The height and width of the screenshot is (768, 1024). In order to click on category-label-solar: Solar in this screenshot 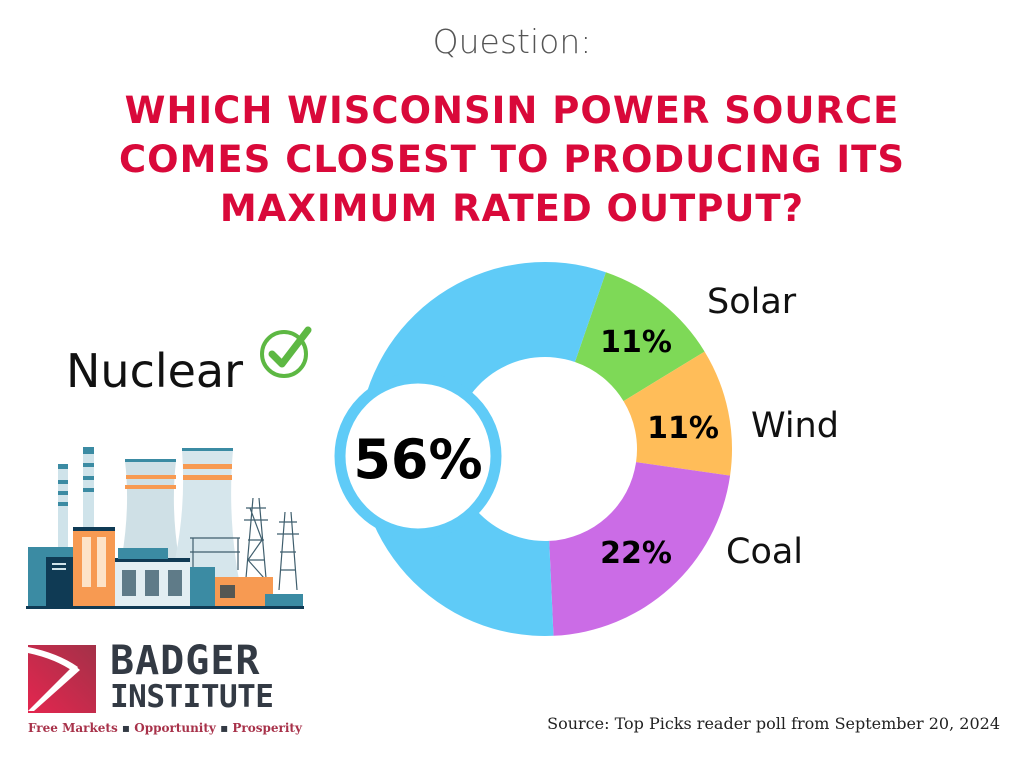, I will do `click(752, 302)`.